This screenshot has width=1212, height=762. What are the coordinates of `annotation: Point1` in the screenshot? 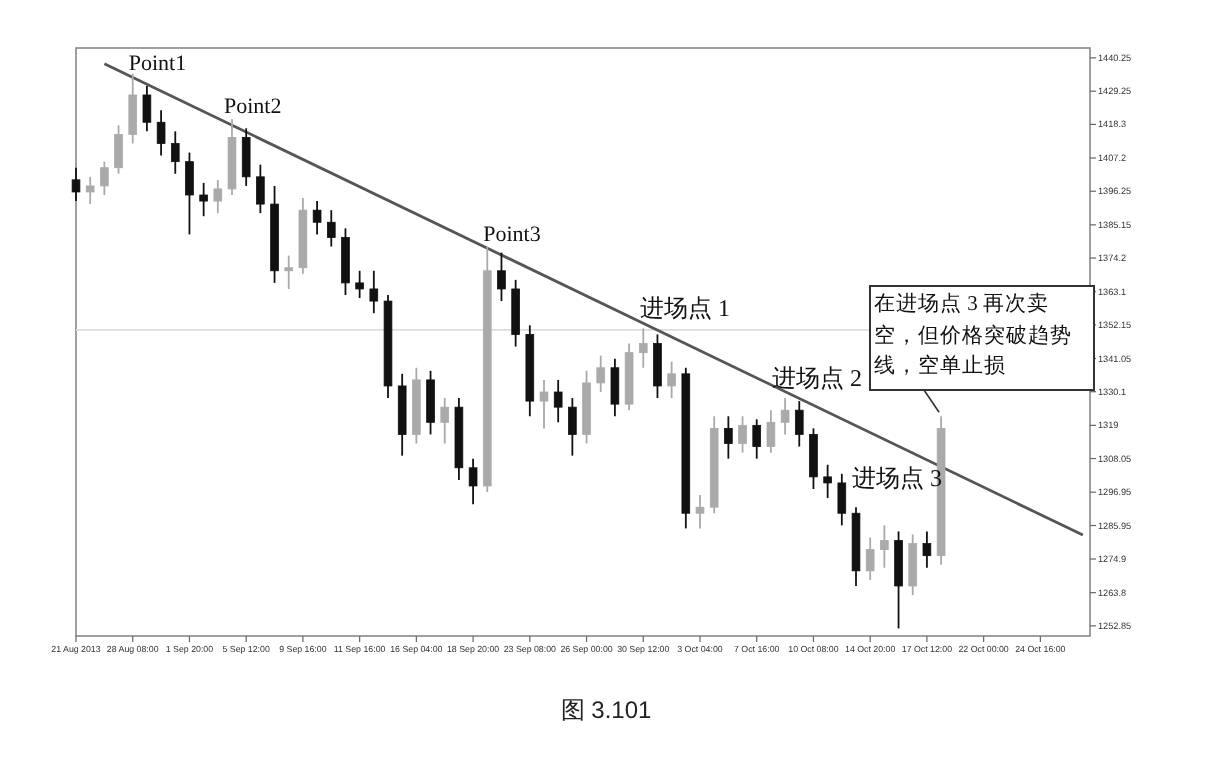 It's located at (157, 63).